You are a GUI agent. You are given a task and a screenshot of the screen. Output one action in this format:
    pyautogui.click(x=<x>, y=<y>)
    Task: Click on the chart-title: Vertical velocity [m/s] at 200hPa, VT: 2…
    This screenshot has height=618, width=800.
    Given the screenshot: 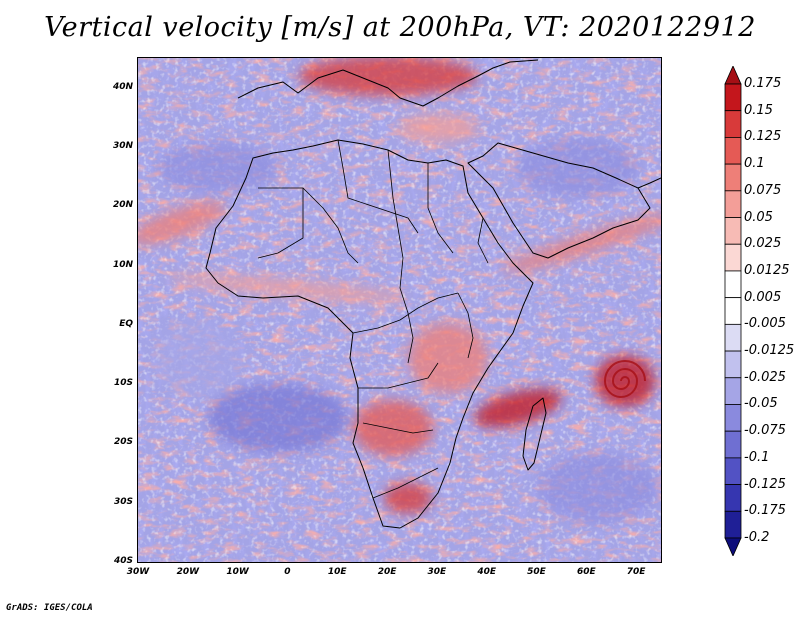 What is the action you would take?
    pyautogui.click(x=400, y=27)
    